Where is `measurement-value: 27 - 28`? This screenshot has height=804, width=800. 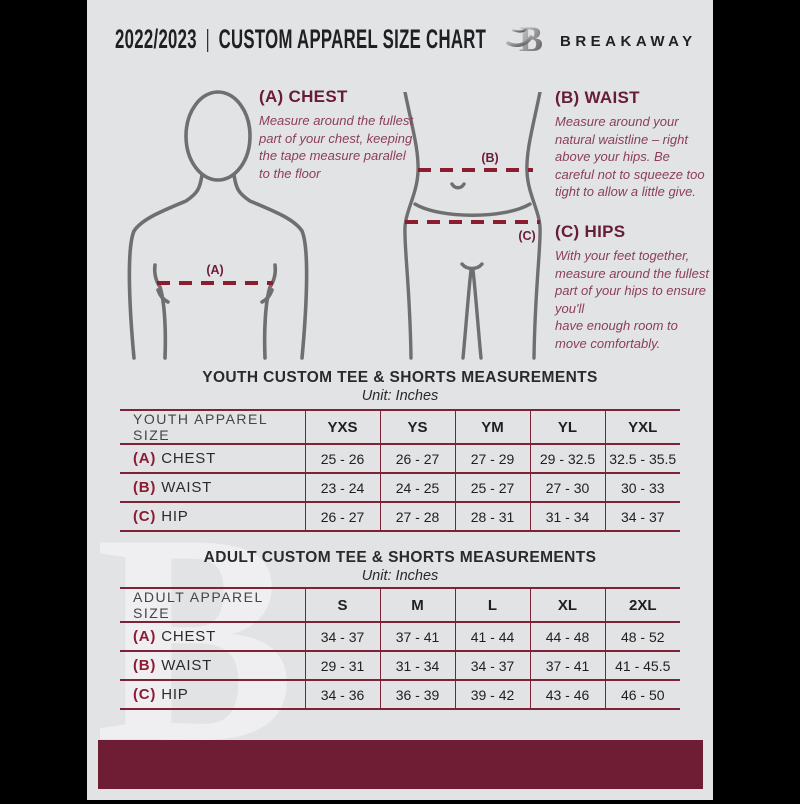 measurement-value: 27 - 28 is located at coordinates (417, 516).